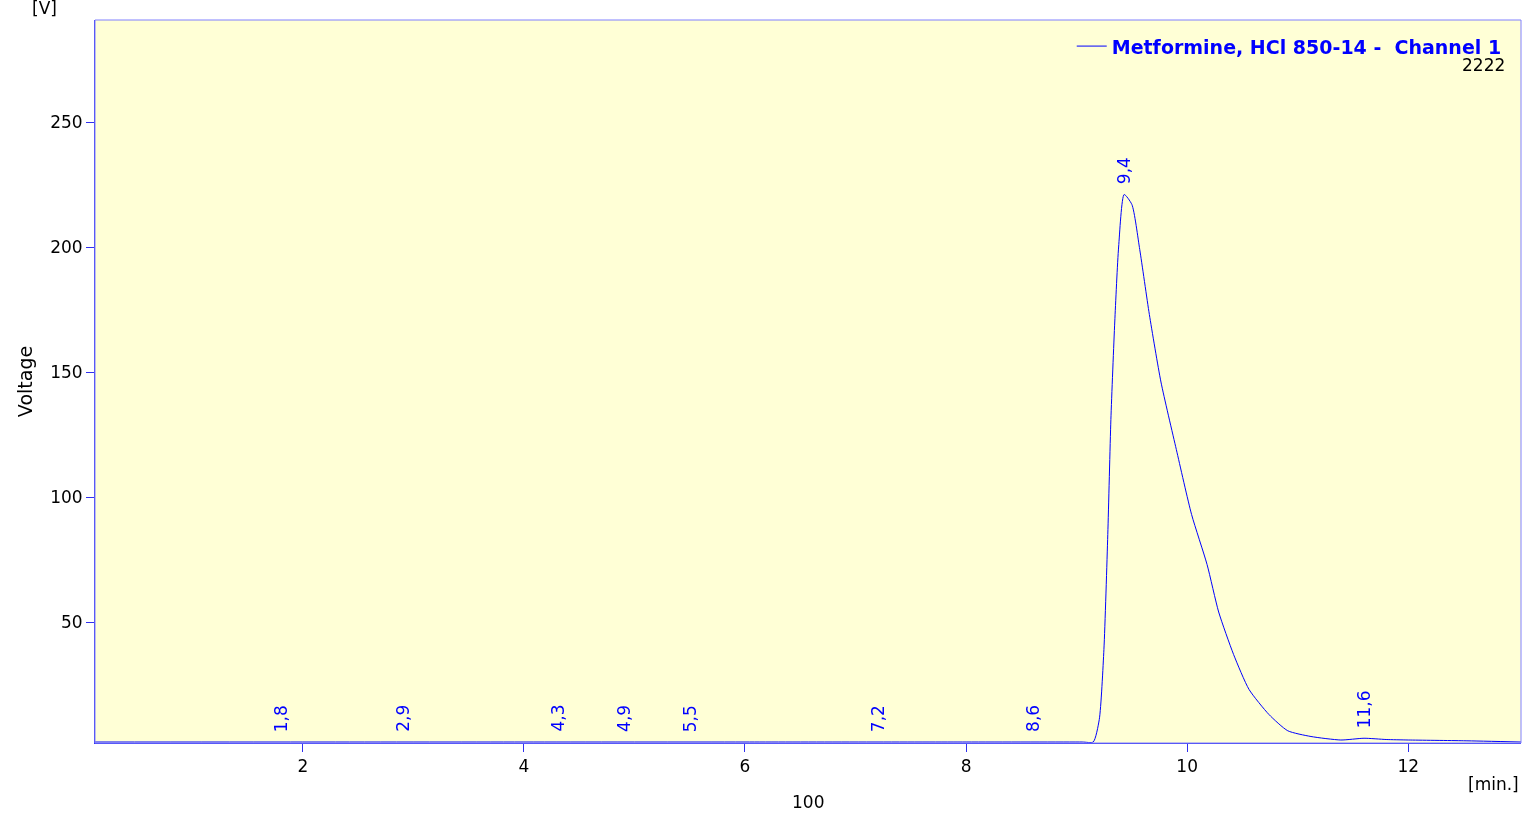  What do you see at coordinates (524, 766) in the screenshot?
I see `x-tick-label: 4` at bounding box center [524, 766].